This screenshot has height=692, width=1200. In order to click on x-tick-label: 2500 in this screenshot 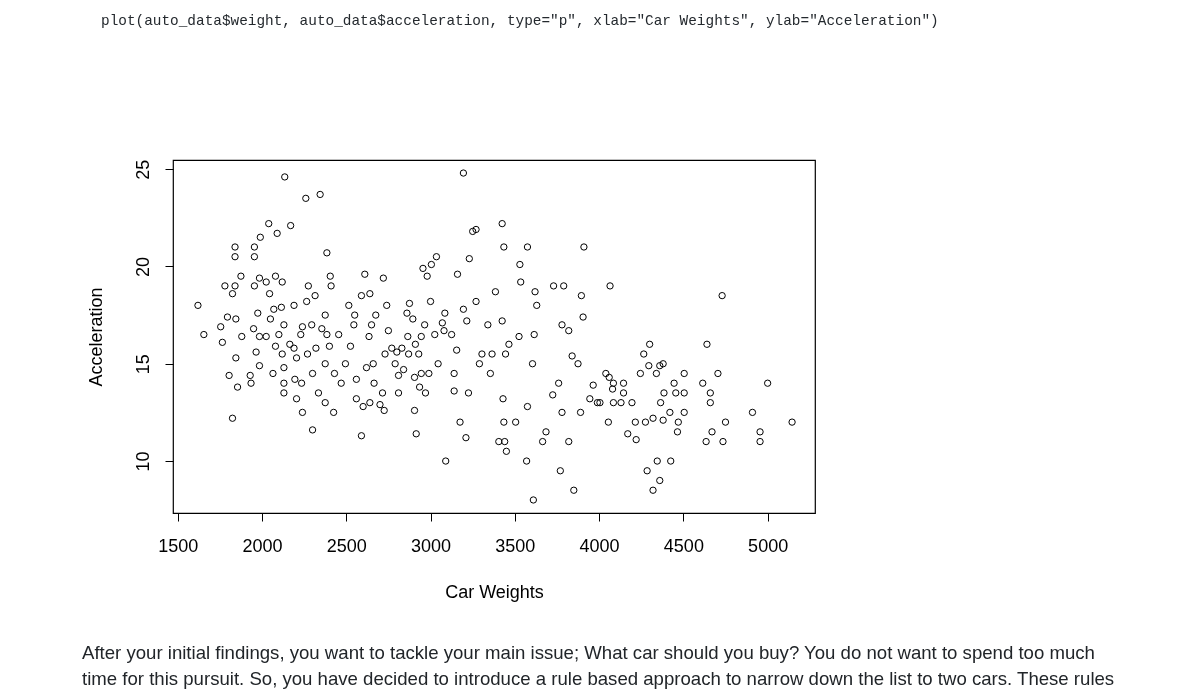, I will do `click(346, 545)`.